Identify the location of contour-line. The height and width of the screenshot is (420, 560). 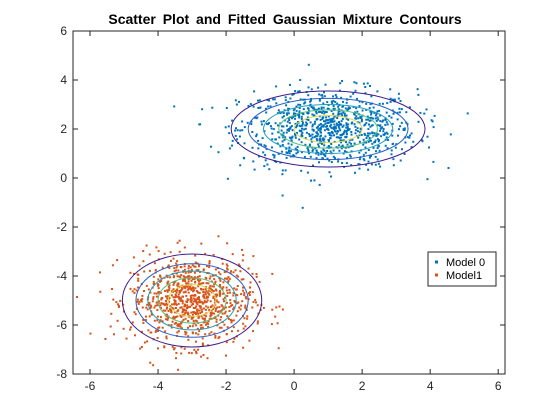
(328, 129).